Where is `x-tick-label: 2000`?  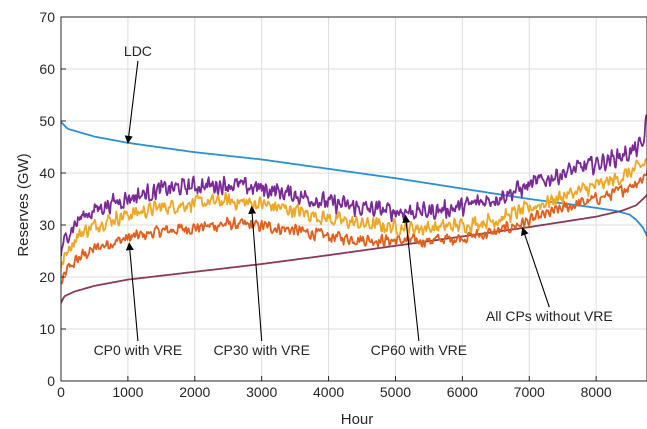
x-tick-label: 2000 is located at coordinates (194, 392).